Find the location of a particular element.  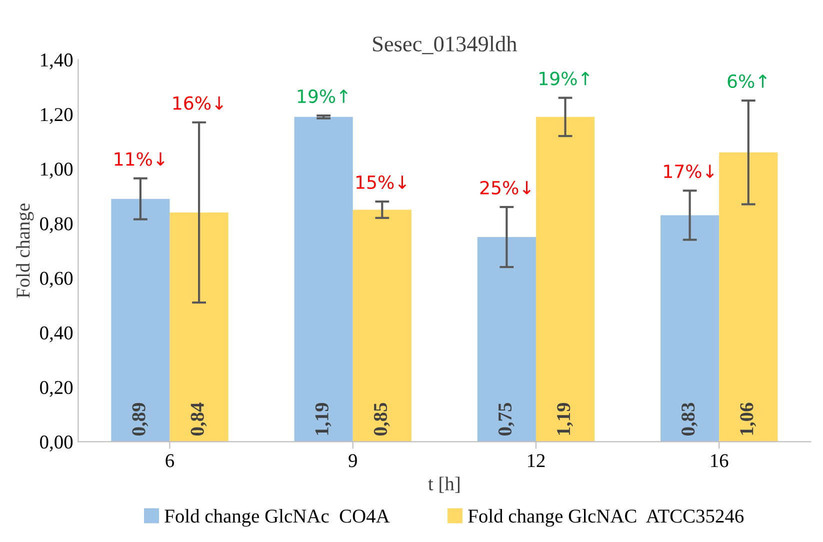

chart-title: Sesec_01349ldh is located at coordinates (445, 45).